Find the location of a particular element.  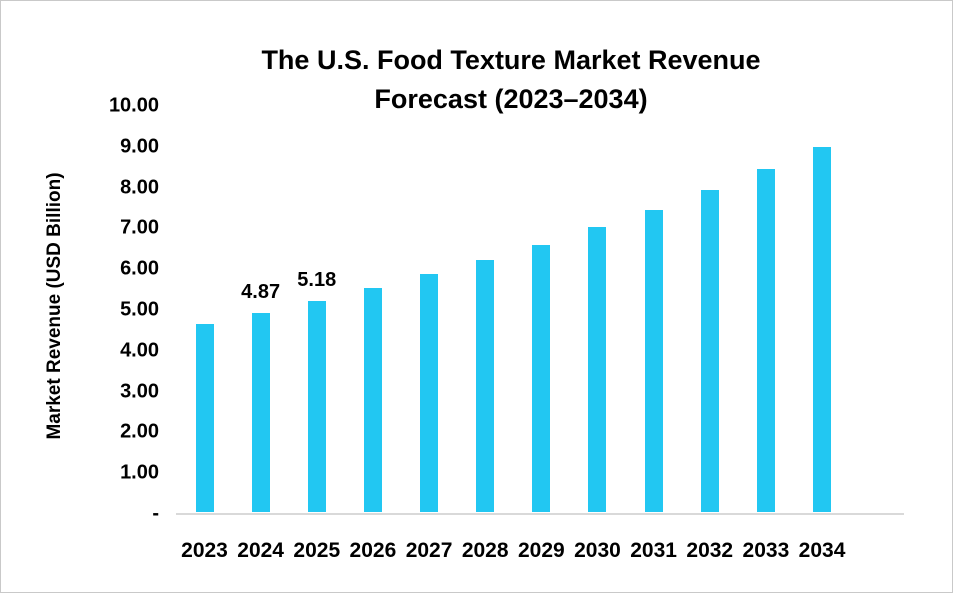

x-label-2029: 2029 is located at coordinates (541, 550).